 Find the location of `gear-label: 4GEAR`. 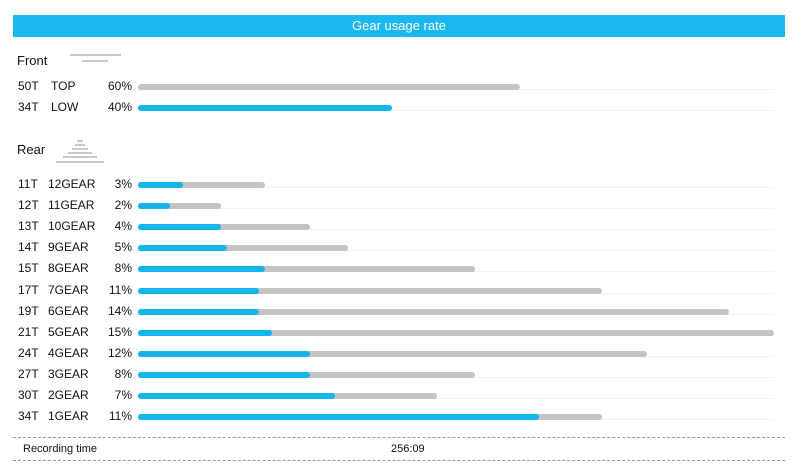

gear-label: 4GEAR is located at coordinates (68, 352).